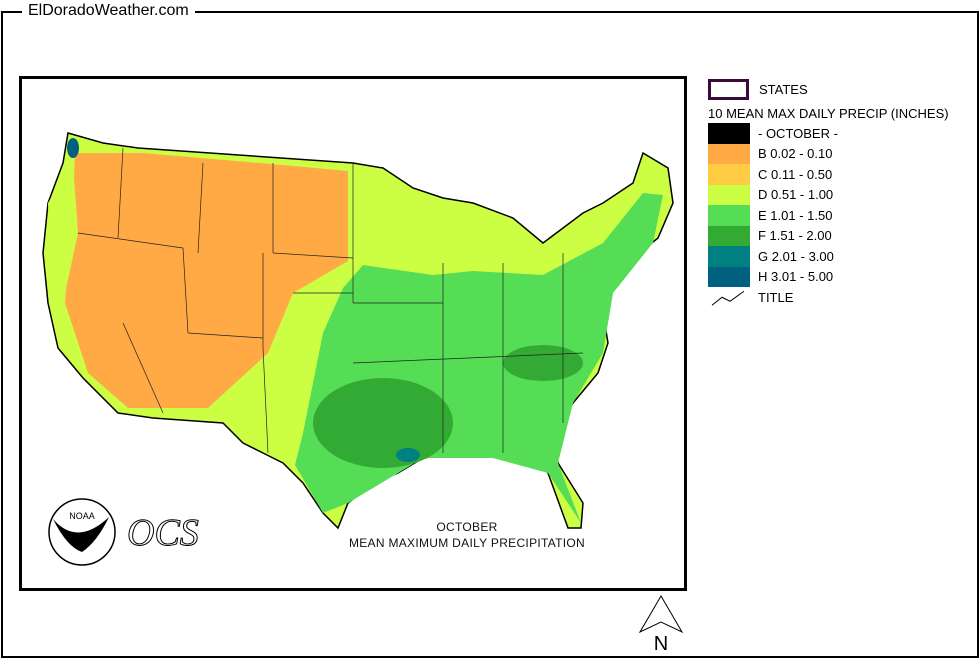 This screenshot has height=658, width=980. What do you see at coordinates (796, 195) in the screenshot?
I see `legend-item-label: D 0.51 - 1.00` at bounding box center [796, 195].